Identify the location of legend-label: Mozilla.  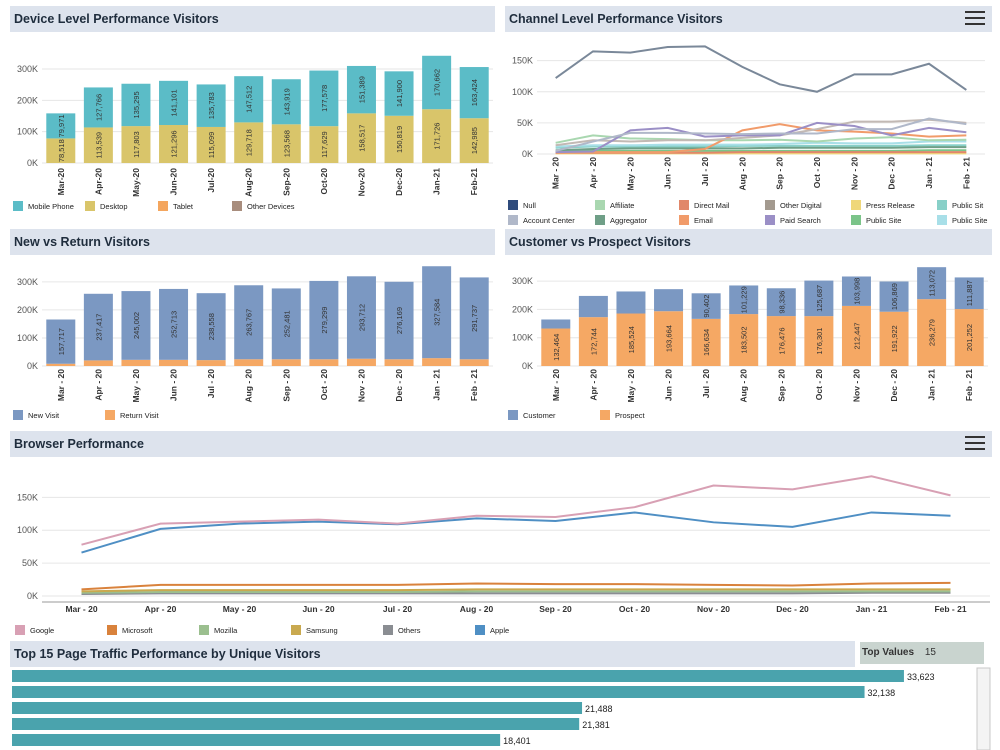
(226, 630).